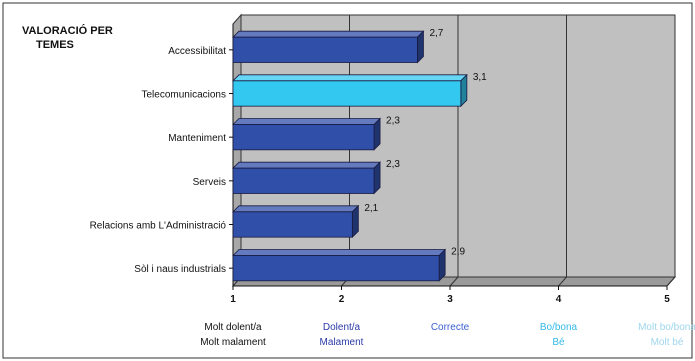 Image resolution: width=695 pixels, height=361 pixels. Describe the element at coordinates (558, 342) in the screenshot. I see `x-tick-label: Bé` at that location.